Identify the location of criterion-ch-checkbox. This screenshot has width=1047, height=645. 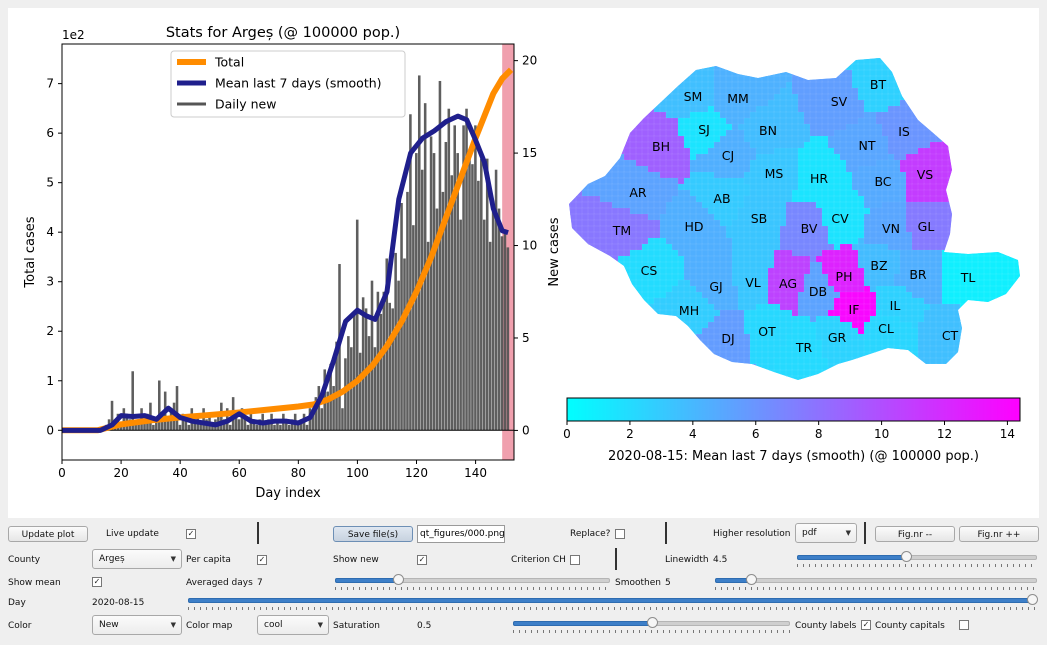
(575, 560).